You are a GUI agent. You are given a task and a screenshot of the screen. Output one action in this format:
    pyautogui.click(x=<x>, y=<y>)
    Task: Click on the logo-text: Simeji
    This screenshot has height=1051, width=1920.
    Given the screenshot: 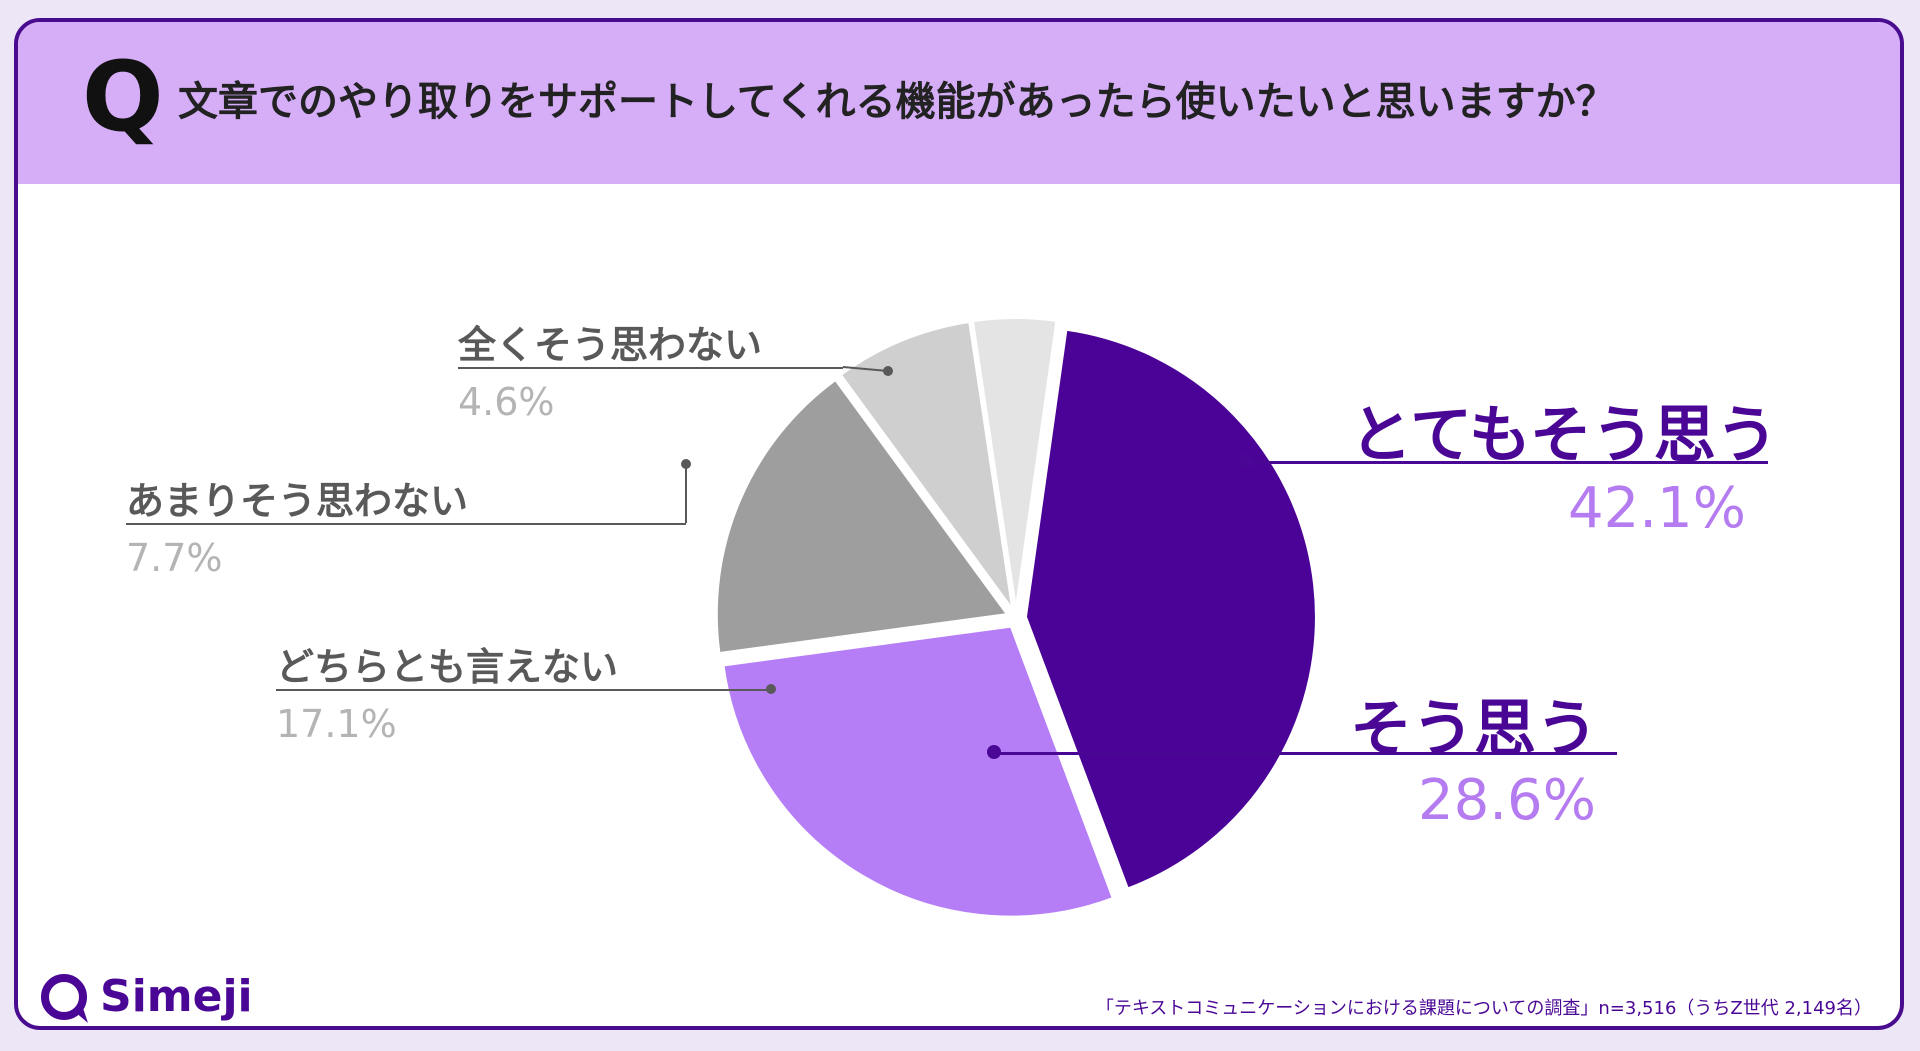 What is the action you would take?
    pyautogui.click(x=176, y=996)
    